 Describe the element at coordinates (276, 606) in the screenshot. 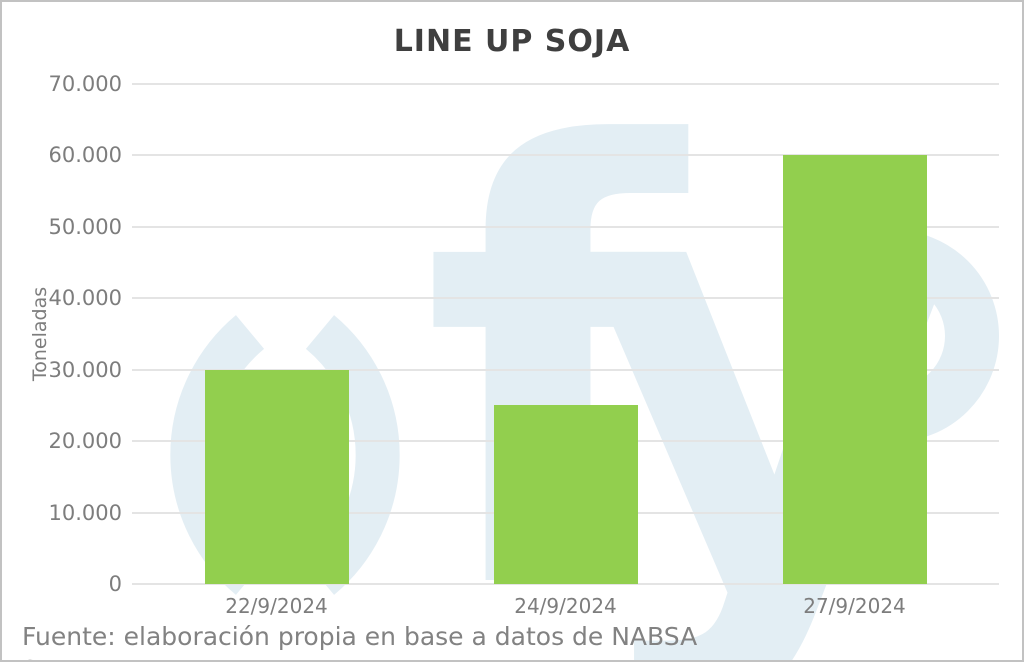

I see `x-tick-label: 22/9/2024` at that location.